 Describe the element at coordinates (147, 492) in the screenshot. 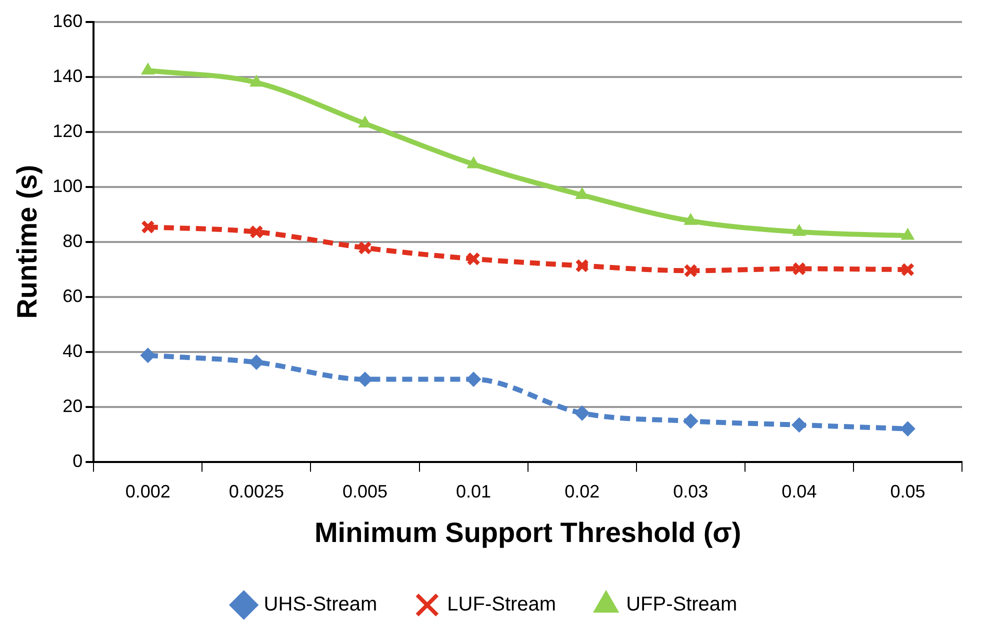

I see `x-tick-label: 0.002` at that location.